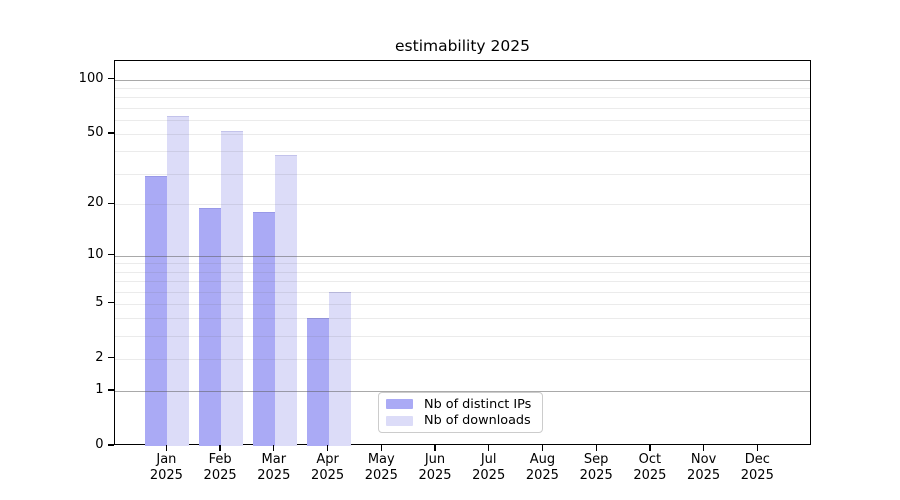 This screenshot has width=900, height=500. What do you see at coordinates (757, 448) in the screenshot?
I see `x-tick-dec` at bounding box center [757, 448].